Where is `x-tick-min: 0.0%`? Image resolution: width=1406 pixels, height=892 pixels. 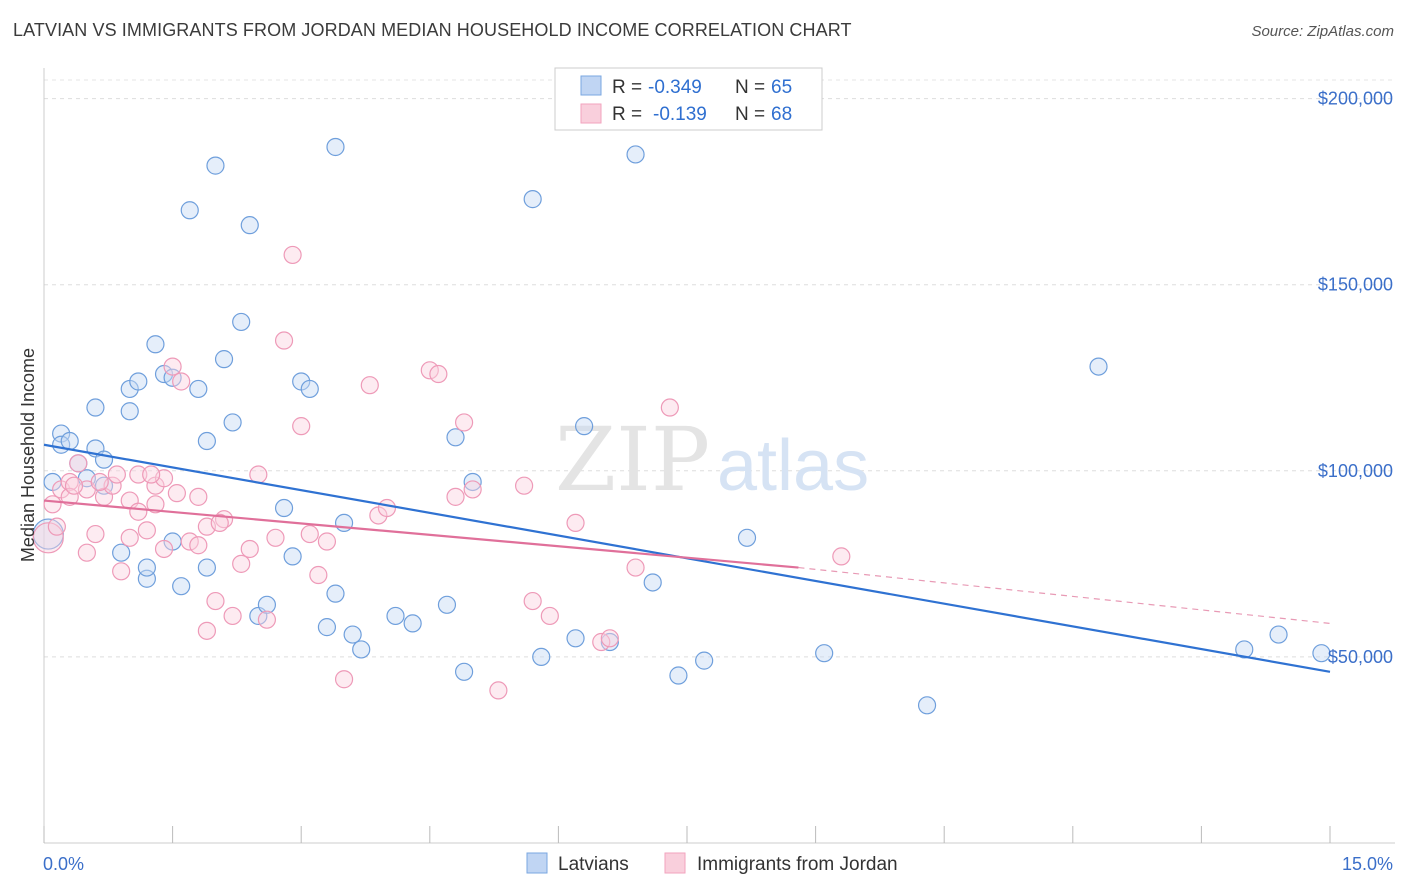
x-tick-min: 0.0% is located at coordinates (63, 864).